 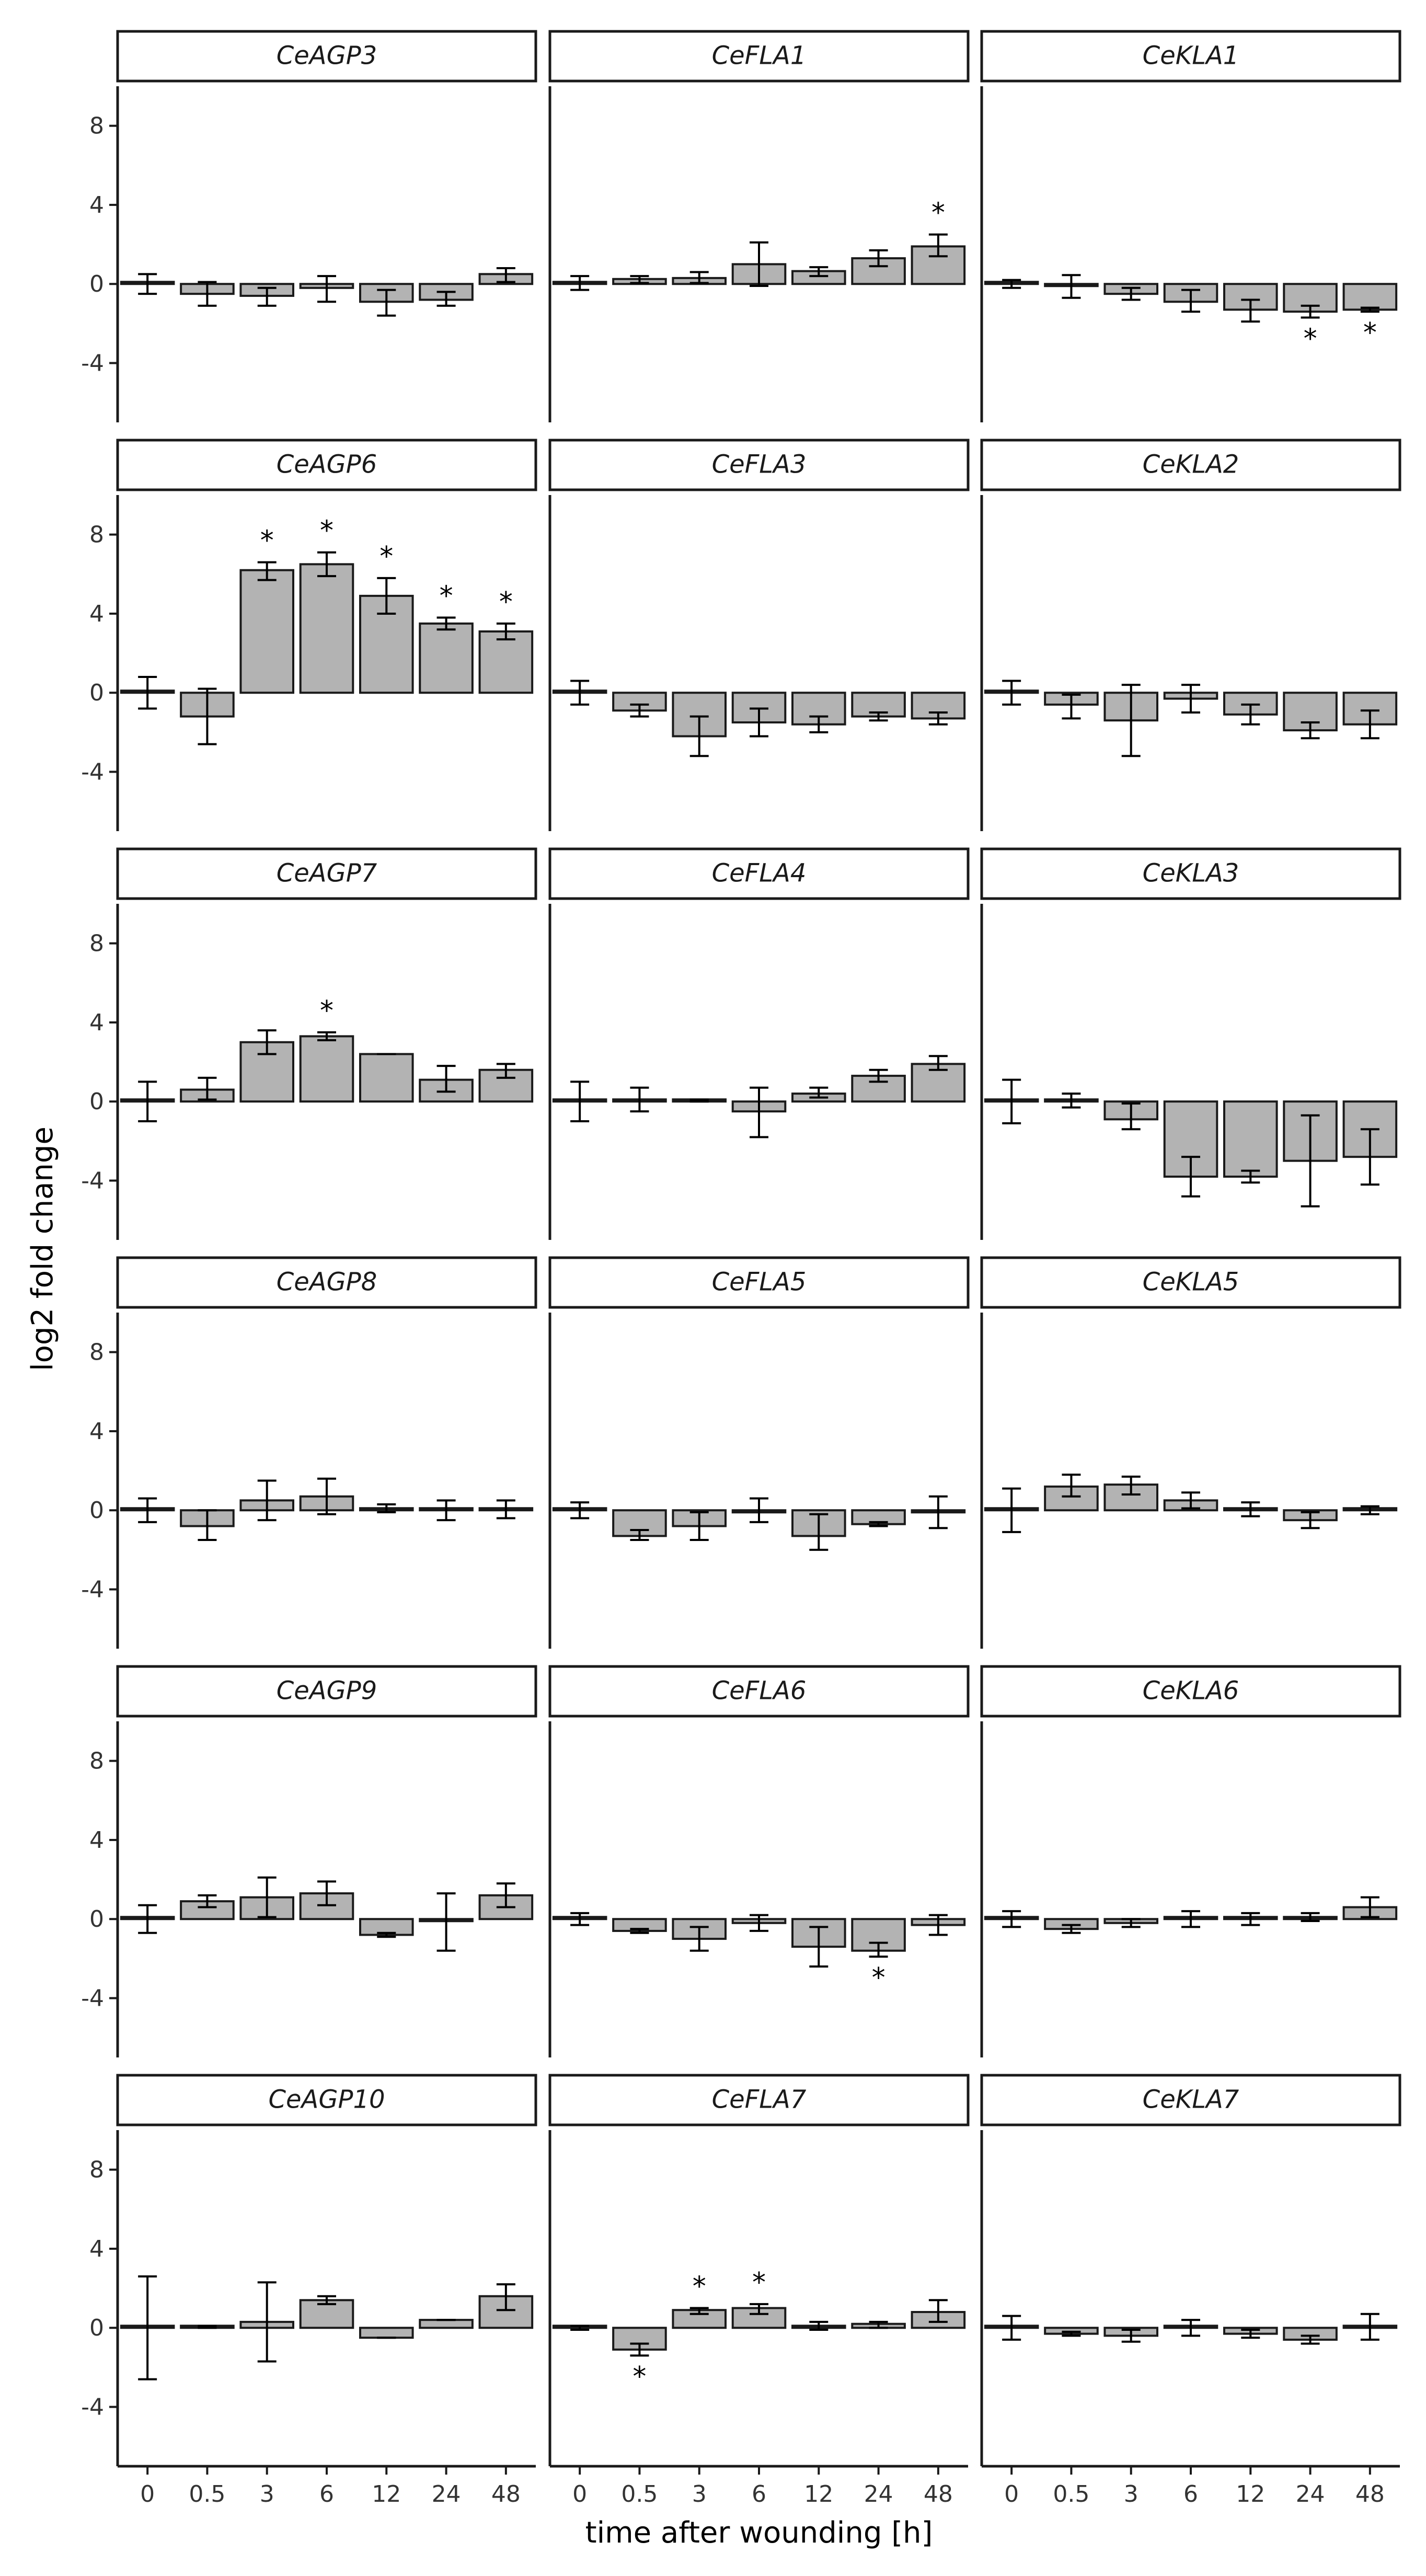 I want to click on strip-label: CeKLA3, so click(x=1191, y=873).